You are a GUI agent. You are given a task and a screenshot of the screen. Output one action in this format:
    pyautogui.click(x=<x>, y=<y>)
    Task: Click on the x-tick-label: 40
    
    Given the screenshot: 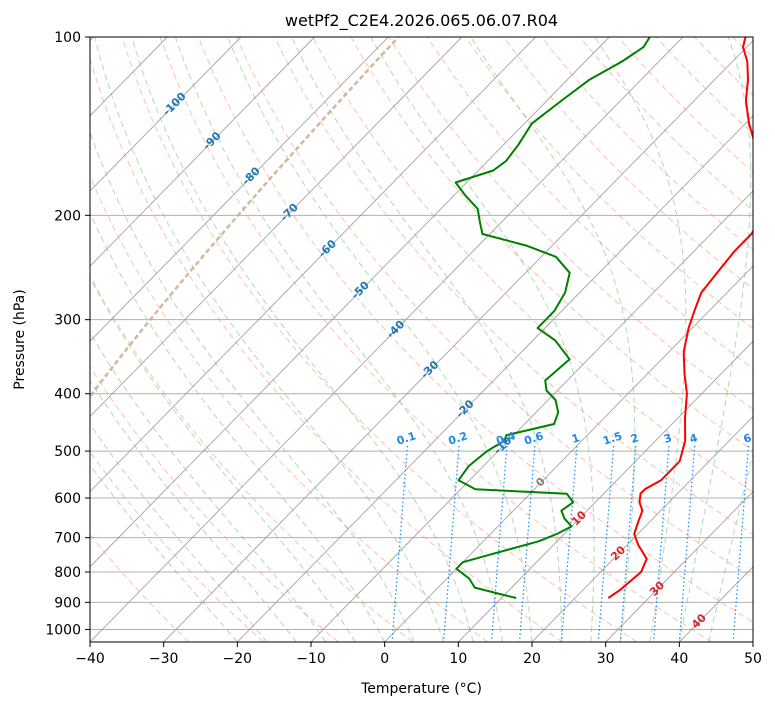 What is the action you would take?
    pyautogui.click(x=679, y=659)
    